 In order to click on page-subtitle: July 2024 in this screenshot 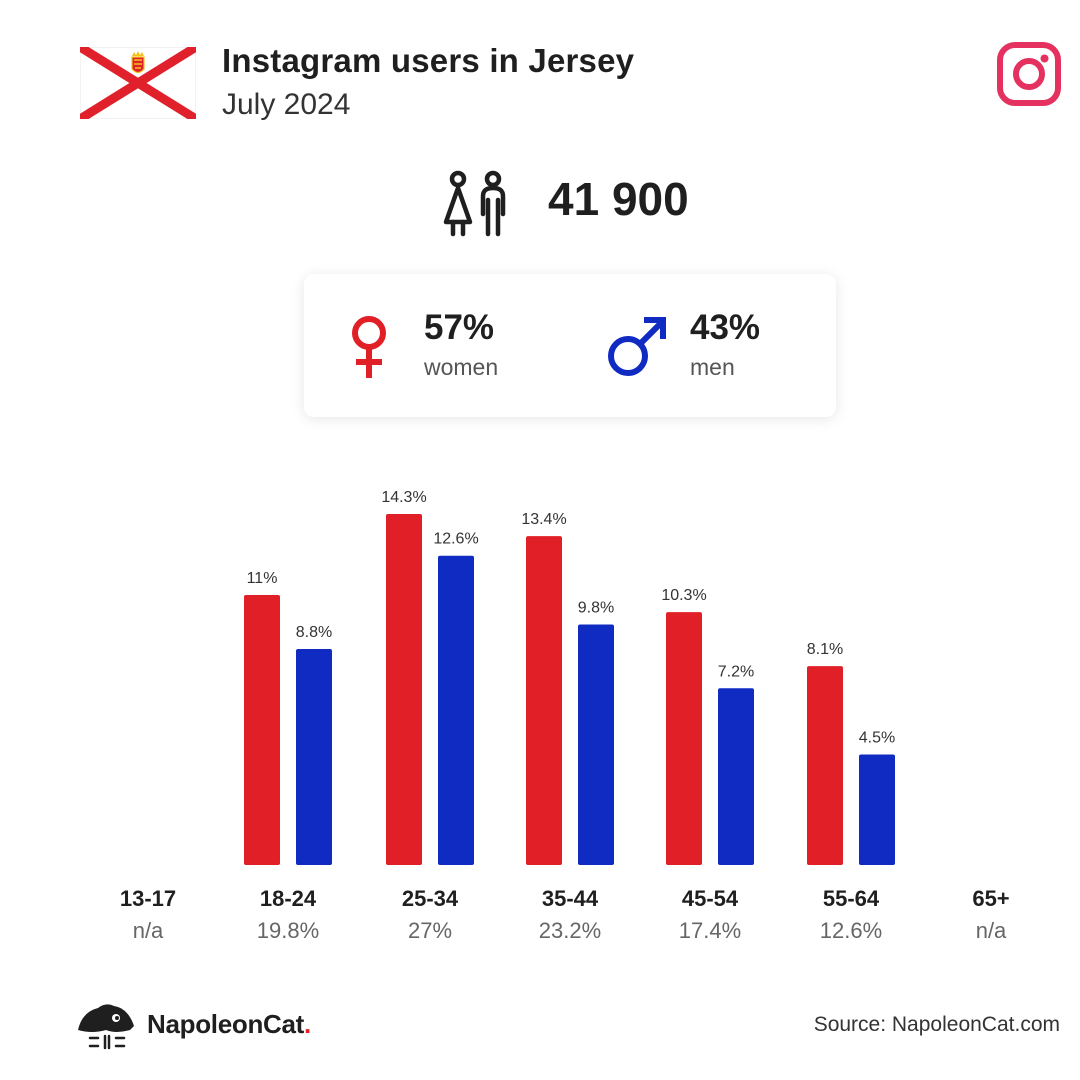, I will do `click(286, 104)`.